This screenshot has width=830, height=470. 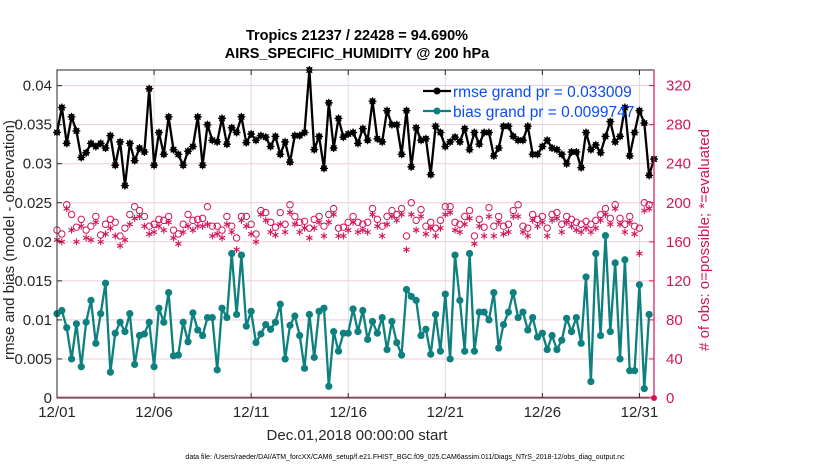 What do you see at coordinates (437, 111) in the screenshot?
I see `legend-bias-marker` at bounding box center [437, 111].